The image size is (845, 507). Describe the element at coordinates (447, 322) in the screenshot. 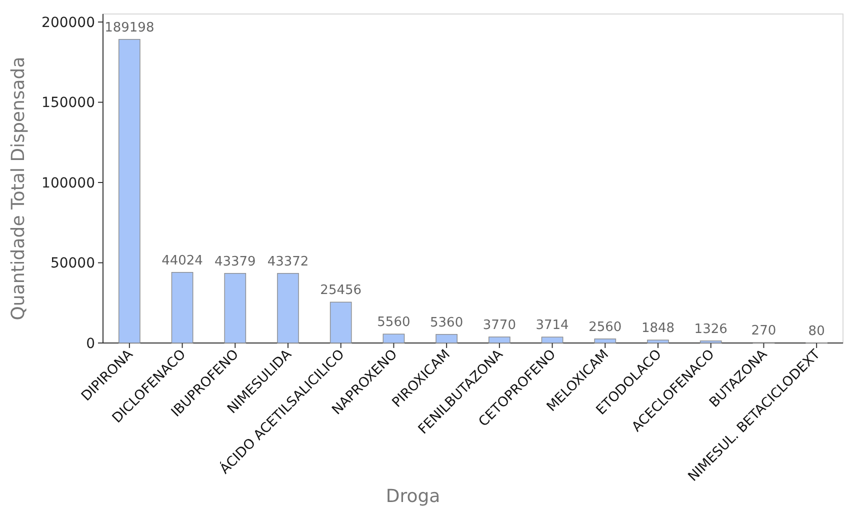

I see `data-label: 5360` at that location.